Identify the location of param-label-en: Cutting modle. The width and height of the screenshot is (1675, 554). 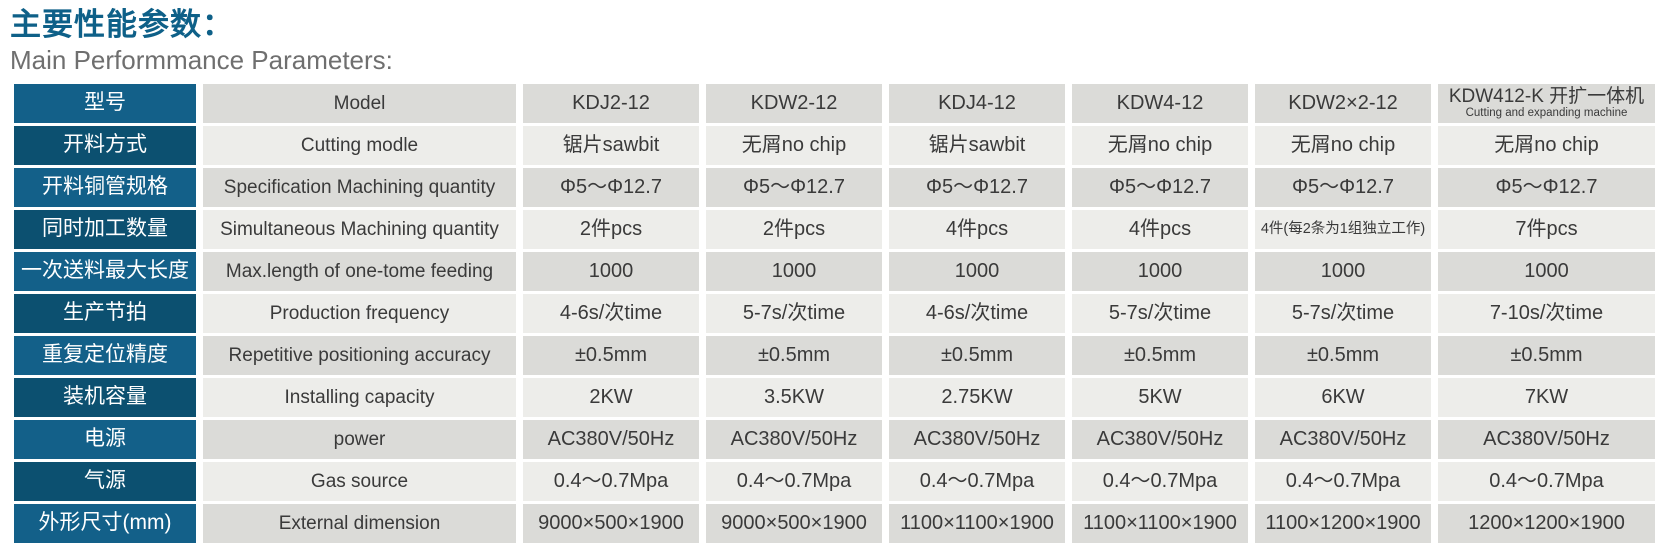
(359, 145).